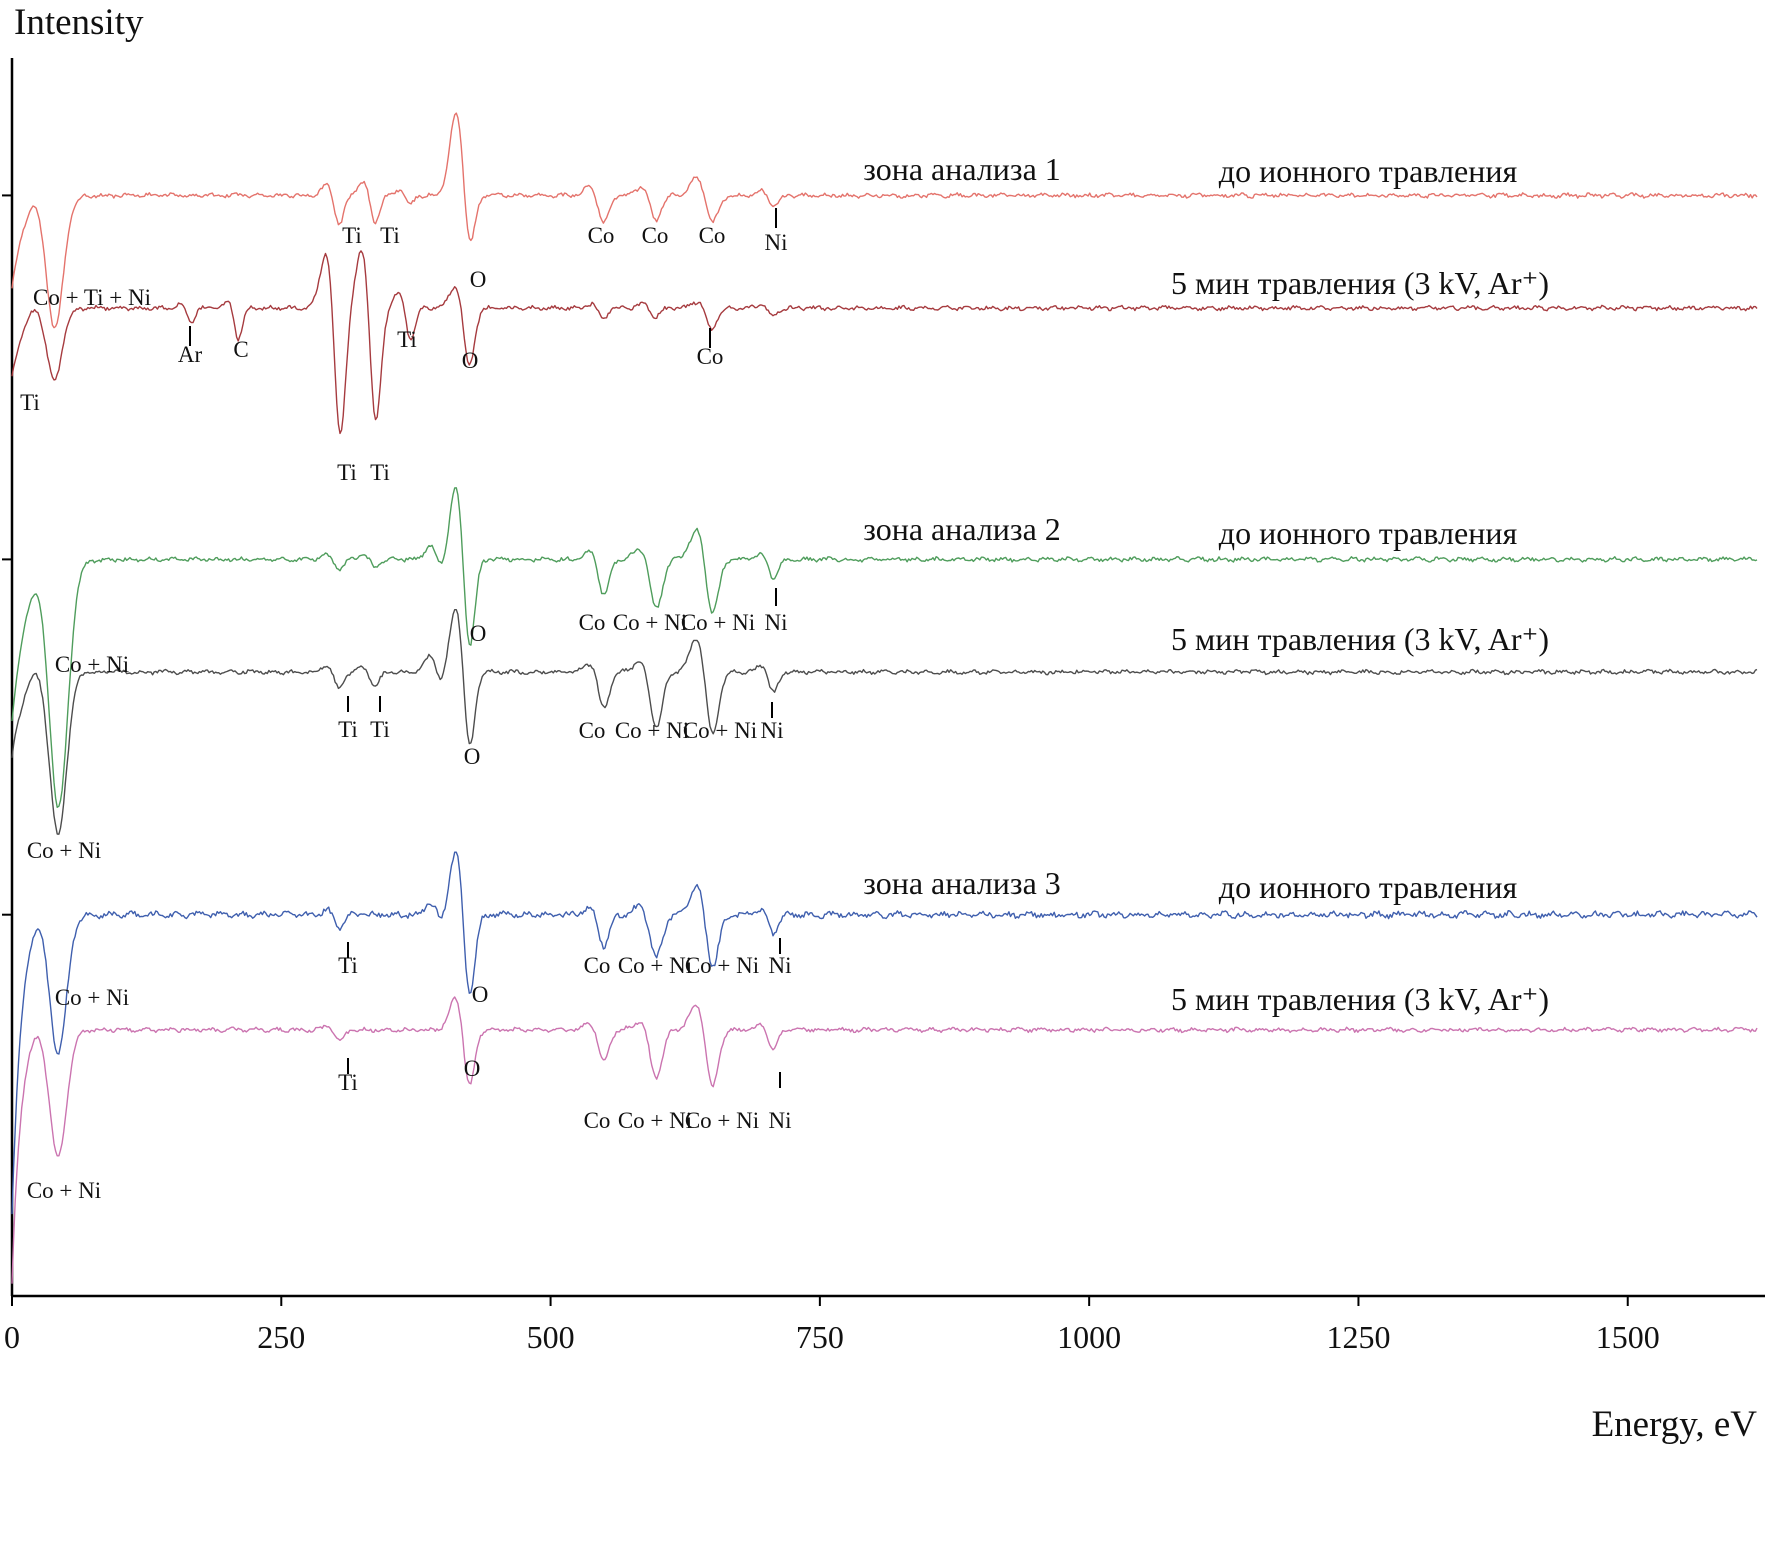 The image size is (1765, 1558). I want to click on zone-label: зона анализа 1, so click(962, 169).